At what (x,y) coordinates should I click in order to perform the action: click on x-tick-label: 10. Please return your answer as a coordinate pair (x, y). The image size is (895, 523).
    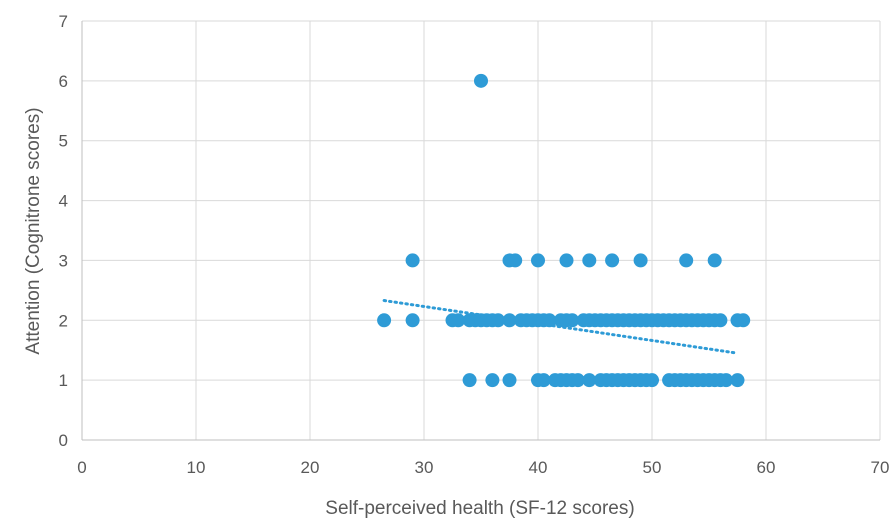
    Looking at the image, I should click on (196, 467).